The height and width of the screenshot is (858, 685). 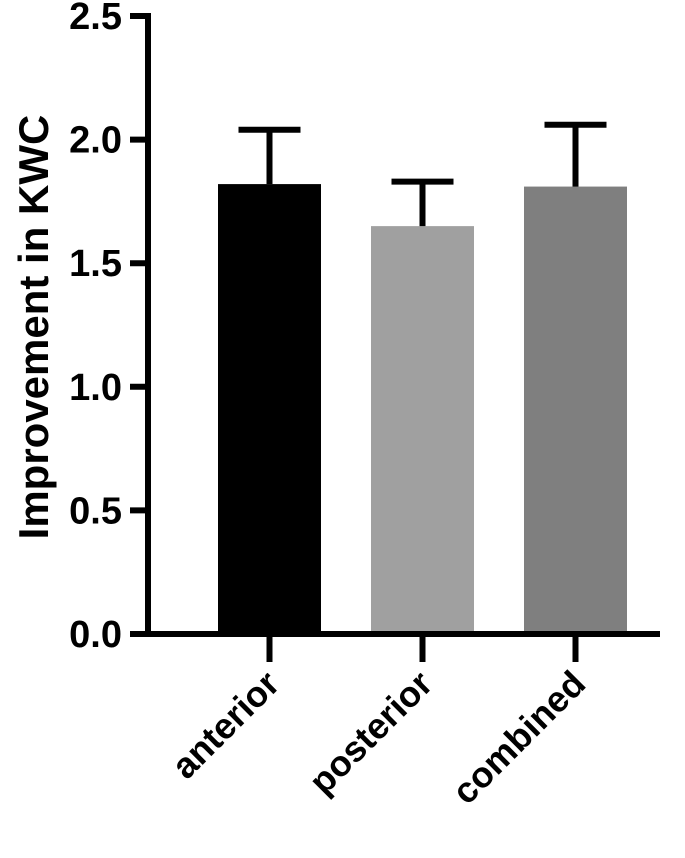 I want to click on x-tick-label-anterior: anterior, so click(x=225, y=725).